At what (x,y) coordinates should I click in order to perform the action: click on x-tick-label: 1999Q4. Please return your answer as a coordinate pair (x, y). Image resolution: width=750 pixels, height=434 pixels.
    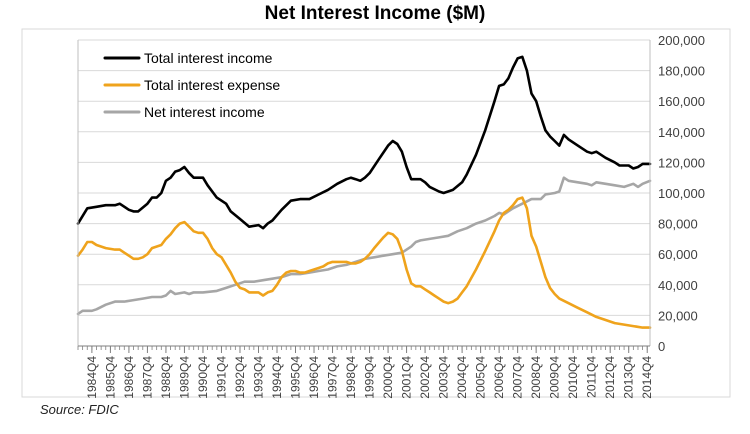
    Looking at the image, I should click on (370, 377).